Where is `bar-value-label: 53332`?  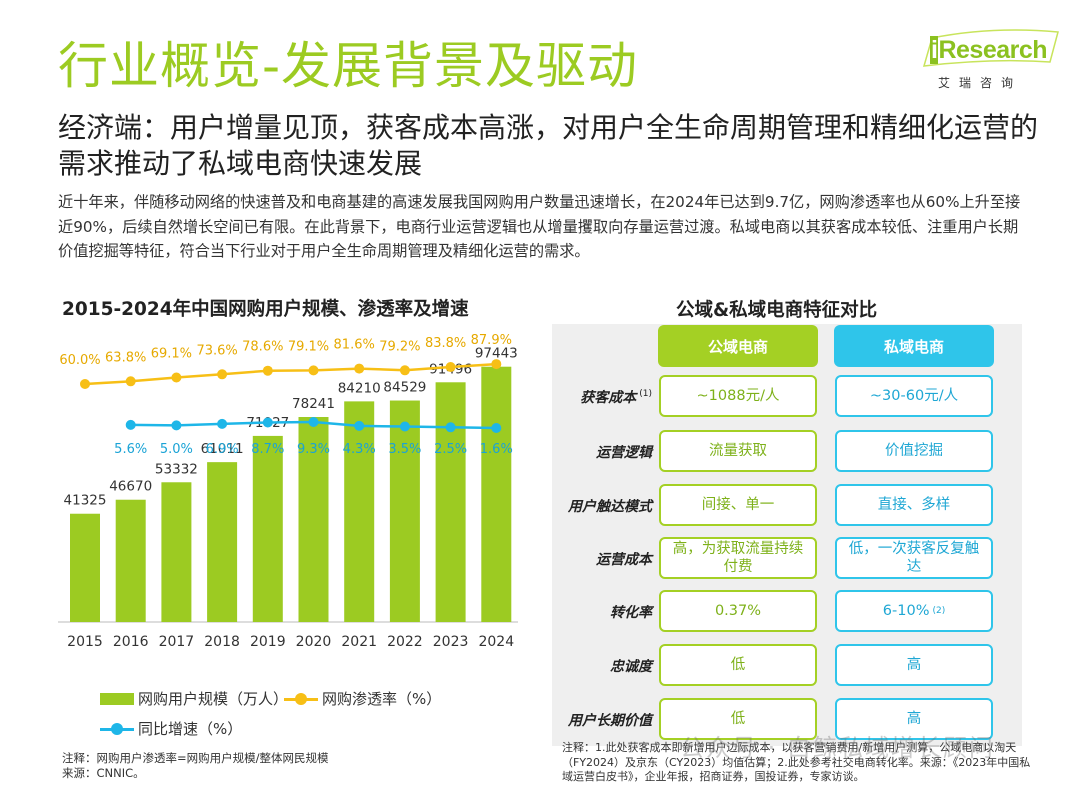
bar-value-label: 53332 is located at coordinates (176, 469).